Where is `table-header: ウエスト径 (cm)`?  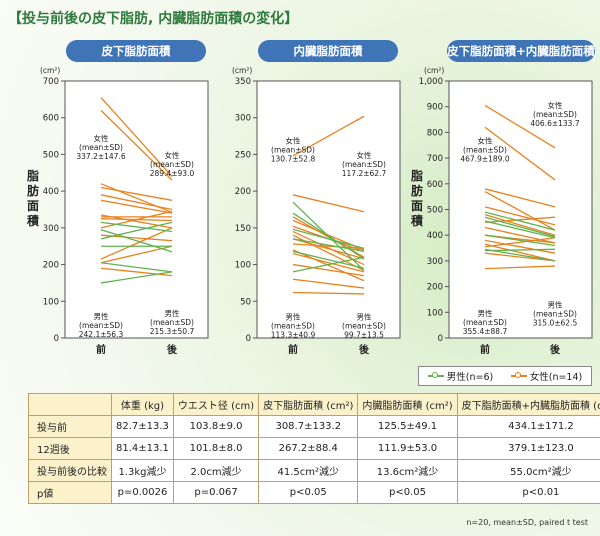 table-header: ウエスト径 (cm) is located at coordinates (216, 404).